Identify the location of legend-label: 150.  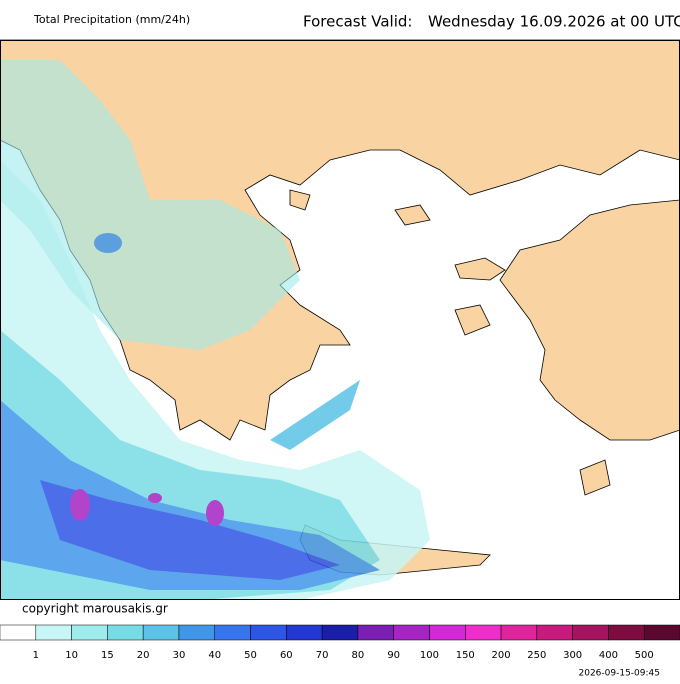
(465, 655).